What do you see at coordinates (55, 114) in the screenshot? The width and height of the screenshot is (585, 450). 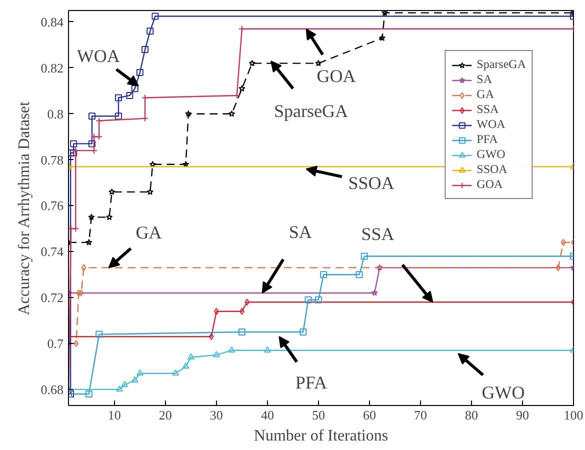 I see `y-tick-label: 0.8` at bounding box center [55, 114].